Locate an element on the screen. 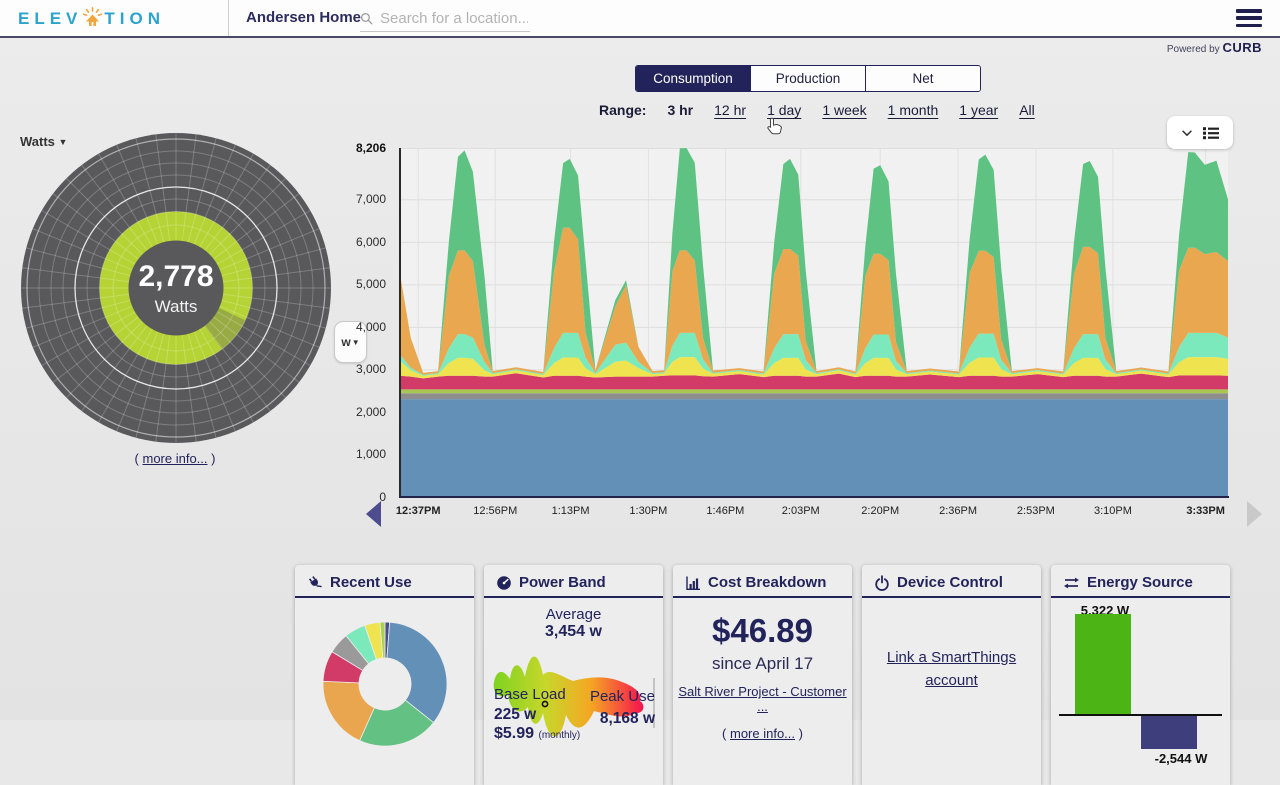 This screenshot has width=1280, height=785. location-name: Andersen Home is located at coordinates (304, 17).